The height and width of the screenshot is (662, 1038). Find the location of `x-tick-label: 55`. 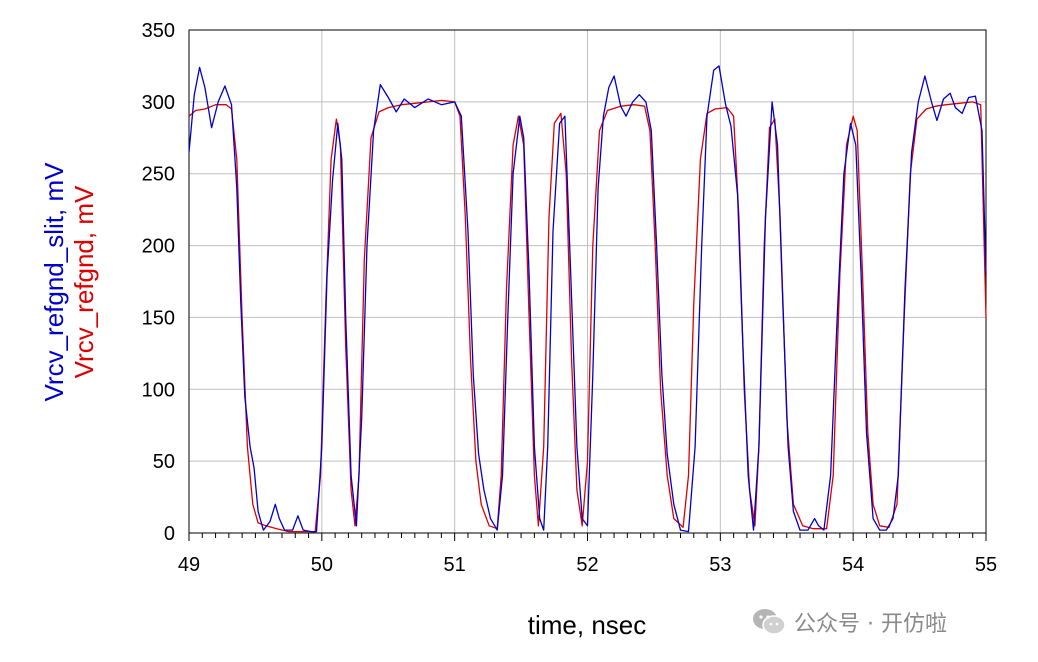

x-tick-label: 55 is located at coordinates (986, 565).